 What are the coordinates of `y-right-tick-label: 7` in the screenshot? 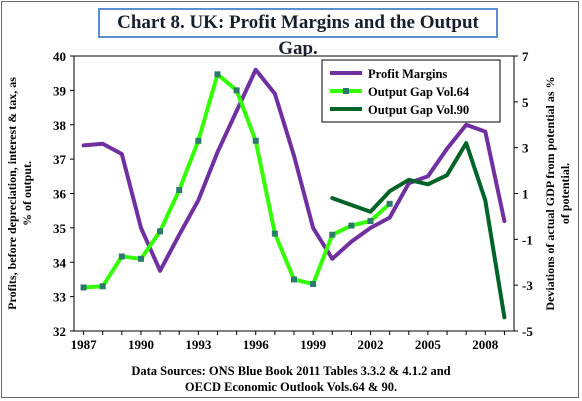 It's located at (525, 56).